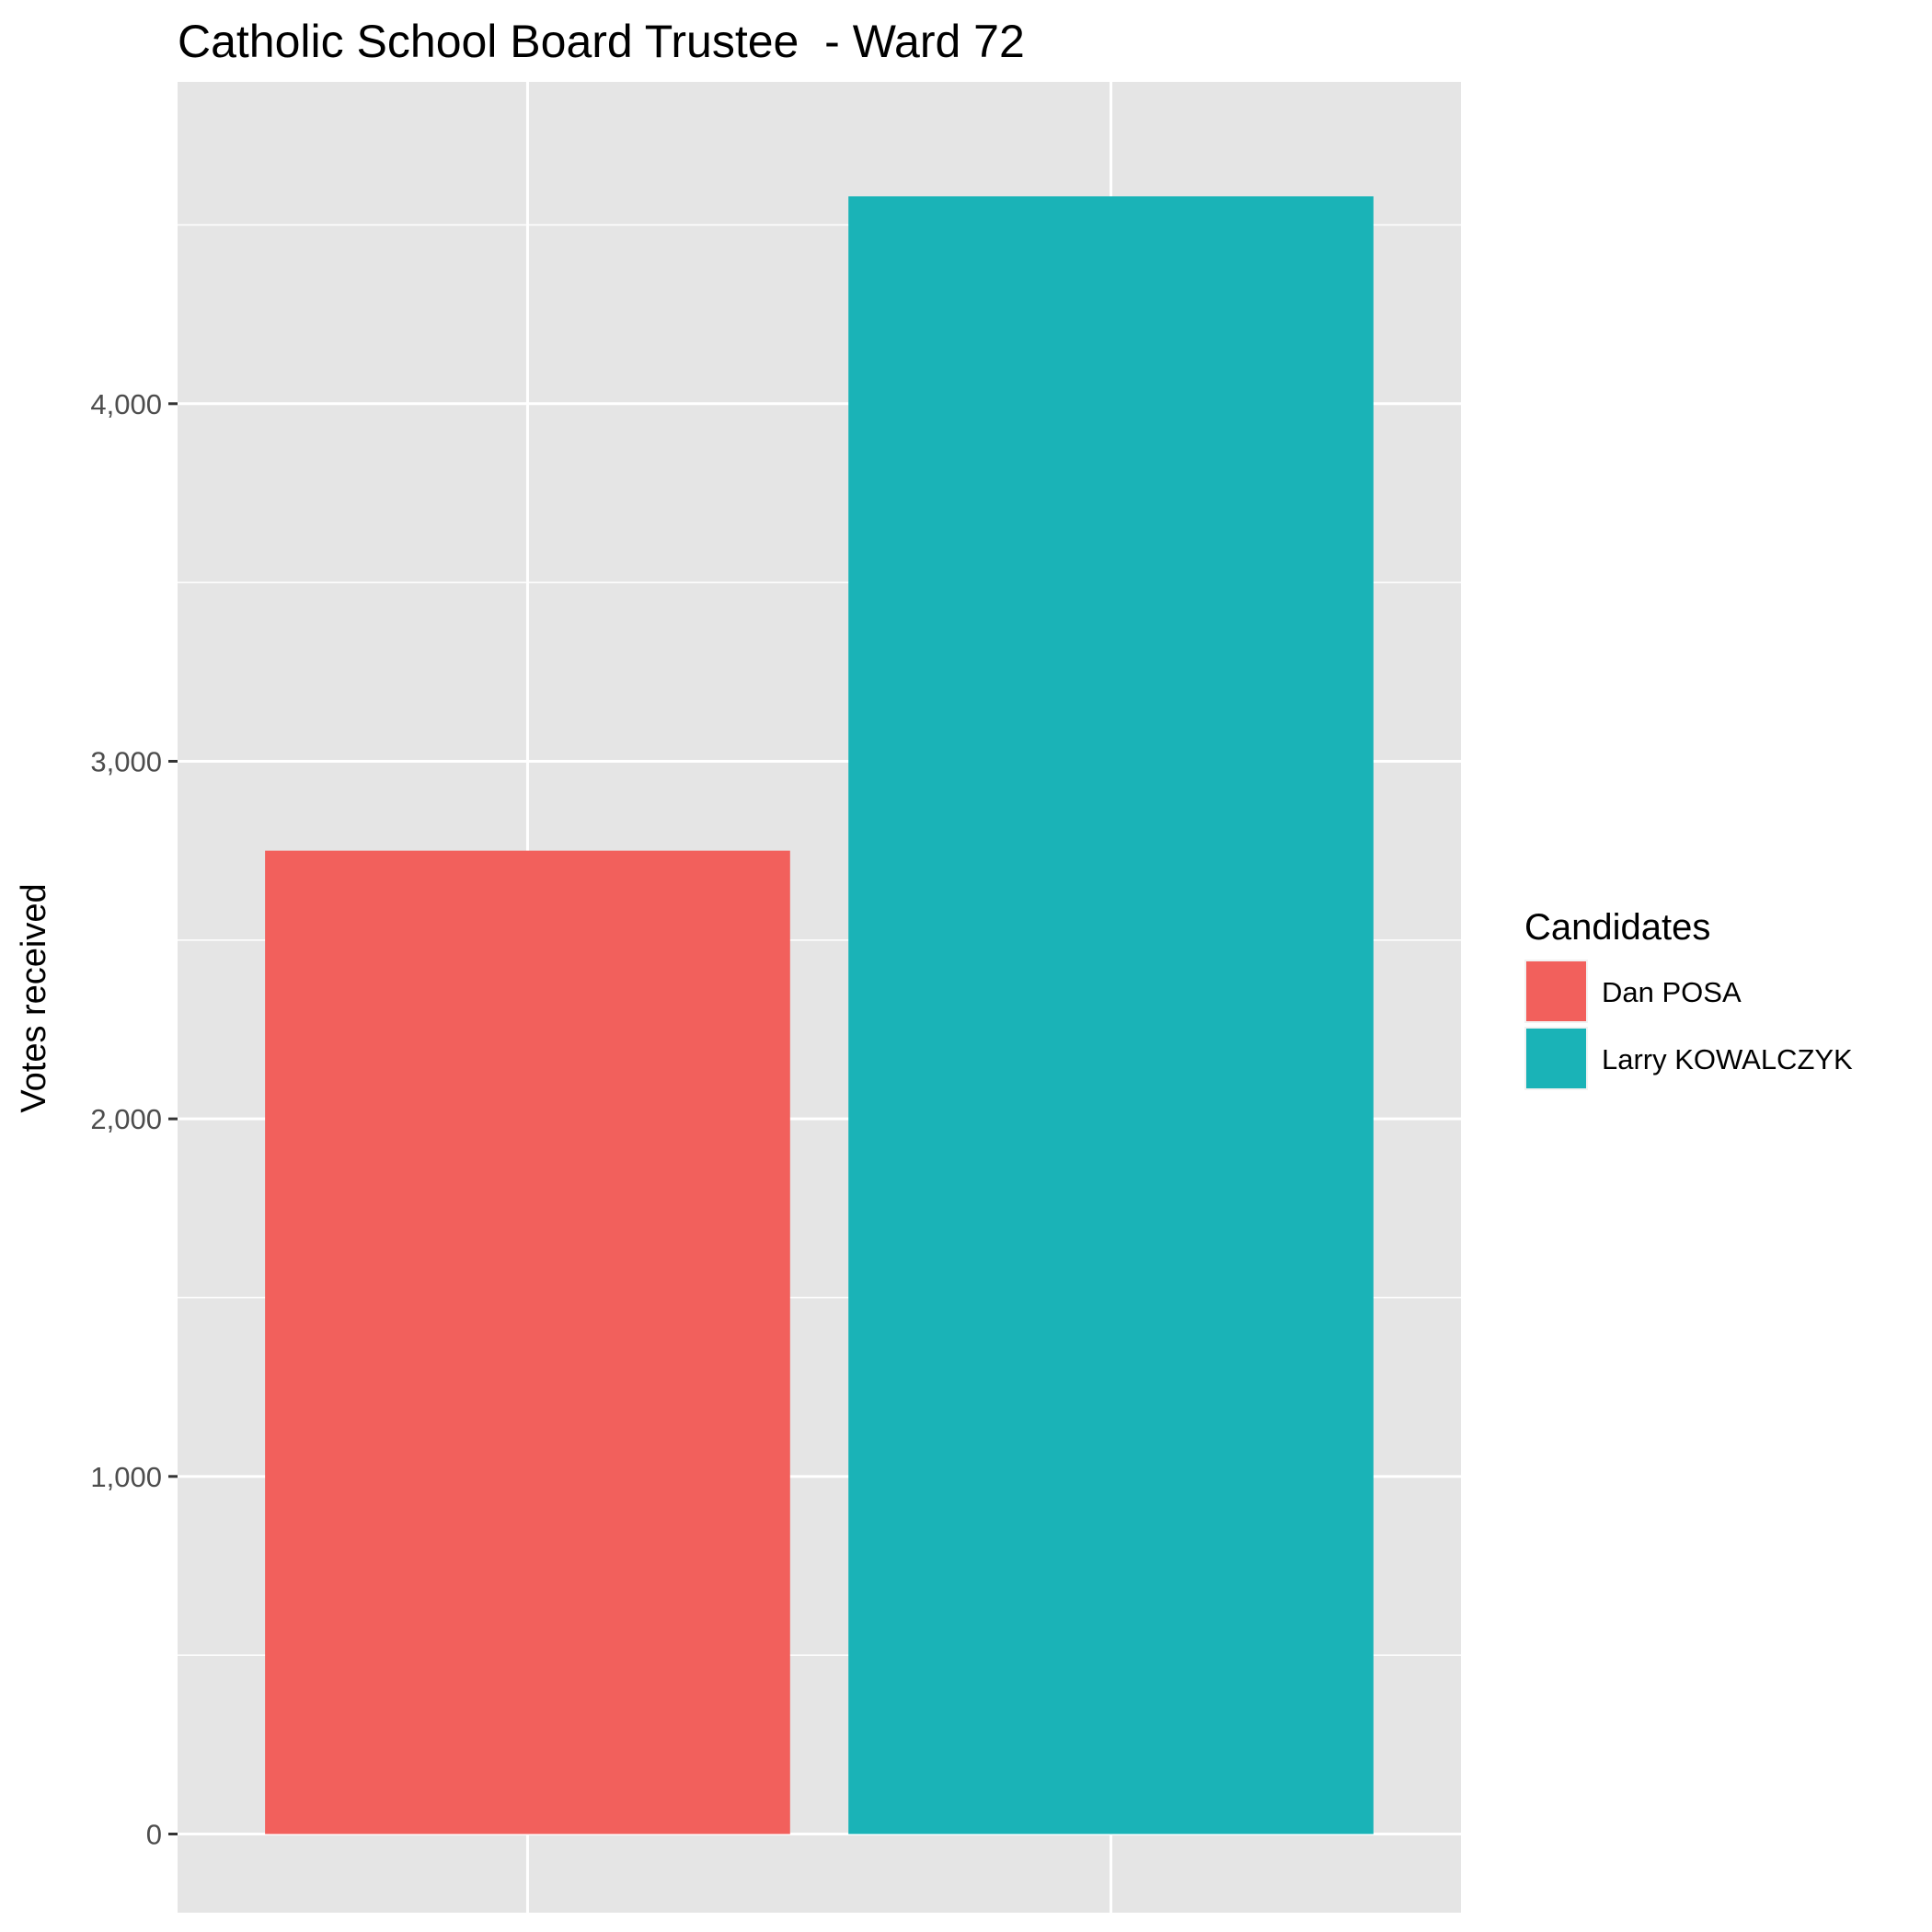 This screenshot has width=1932, height=1932. Describe the element at coordinates (126, 761) in the screenshot. I see `y-tick-label: 3,000` at that location.